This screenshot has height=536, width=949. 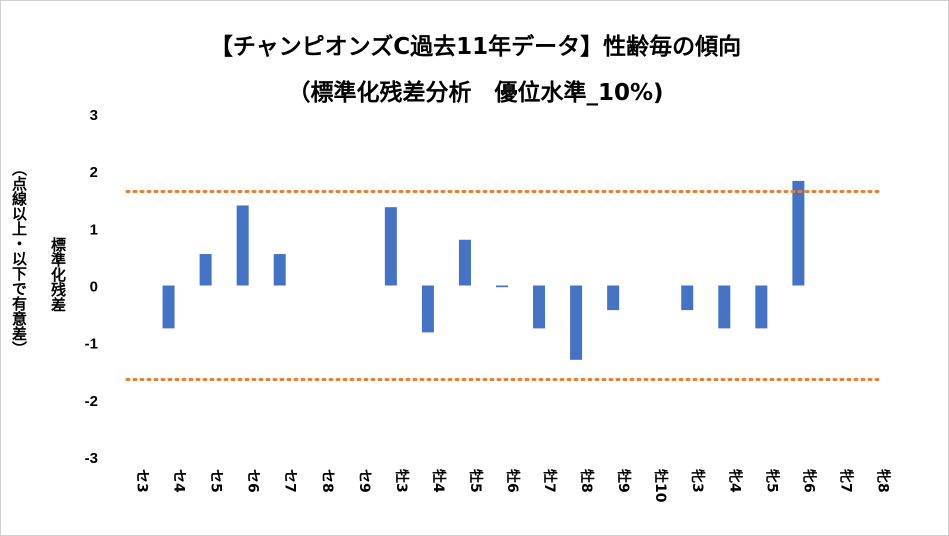 What do you see at coordinates (502, 286) in the screenshot?
I see `bar-牡6` at bounding box center [502, 286].